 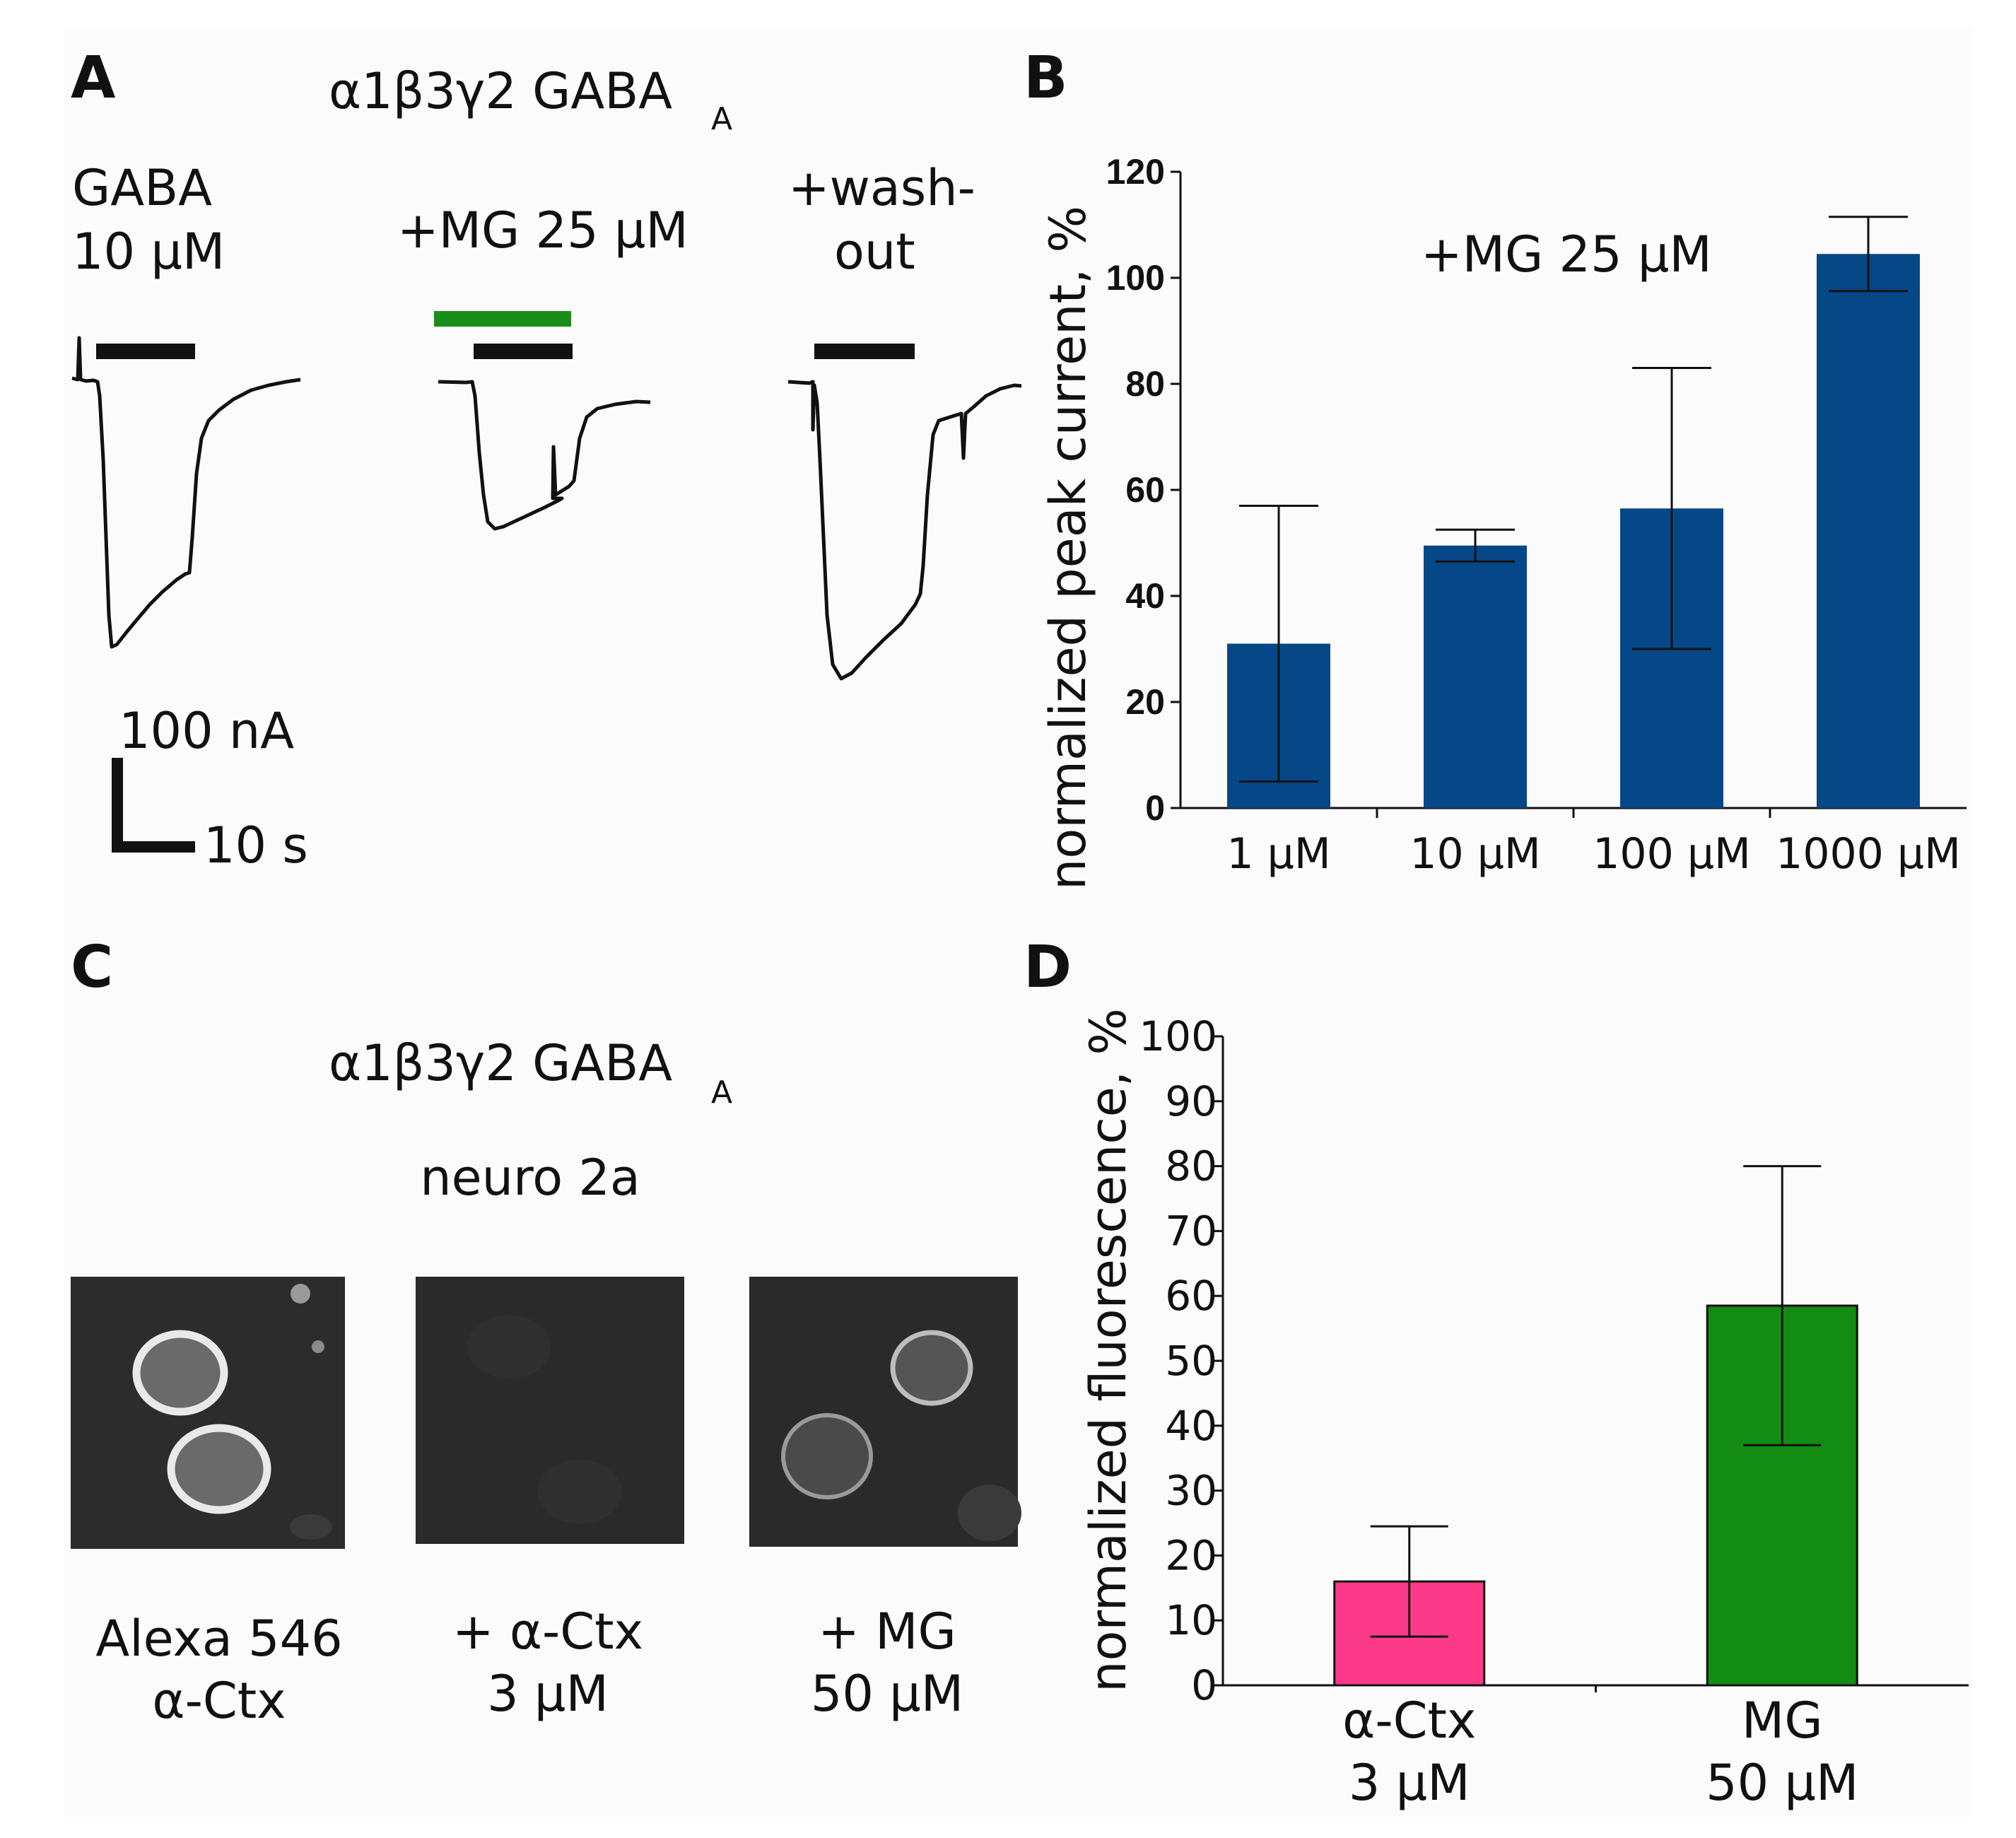 I want to click on panel-c-receptor-subscript: A, so click(x=721, y=1093).